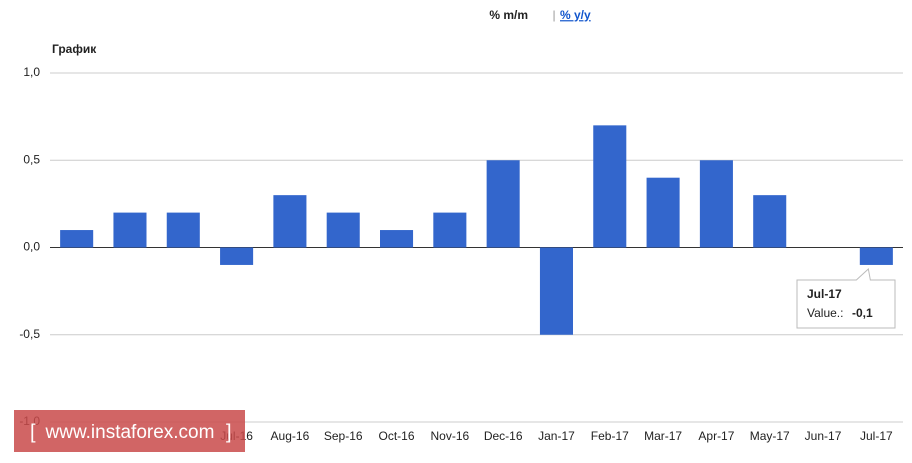 The image size is (912, 463). What do you see at coordinates (450, 436) in the screenshot?
I see `x-tick-label: Nov-16` at bounding box center [450, 436].